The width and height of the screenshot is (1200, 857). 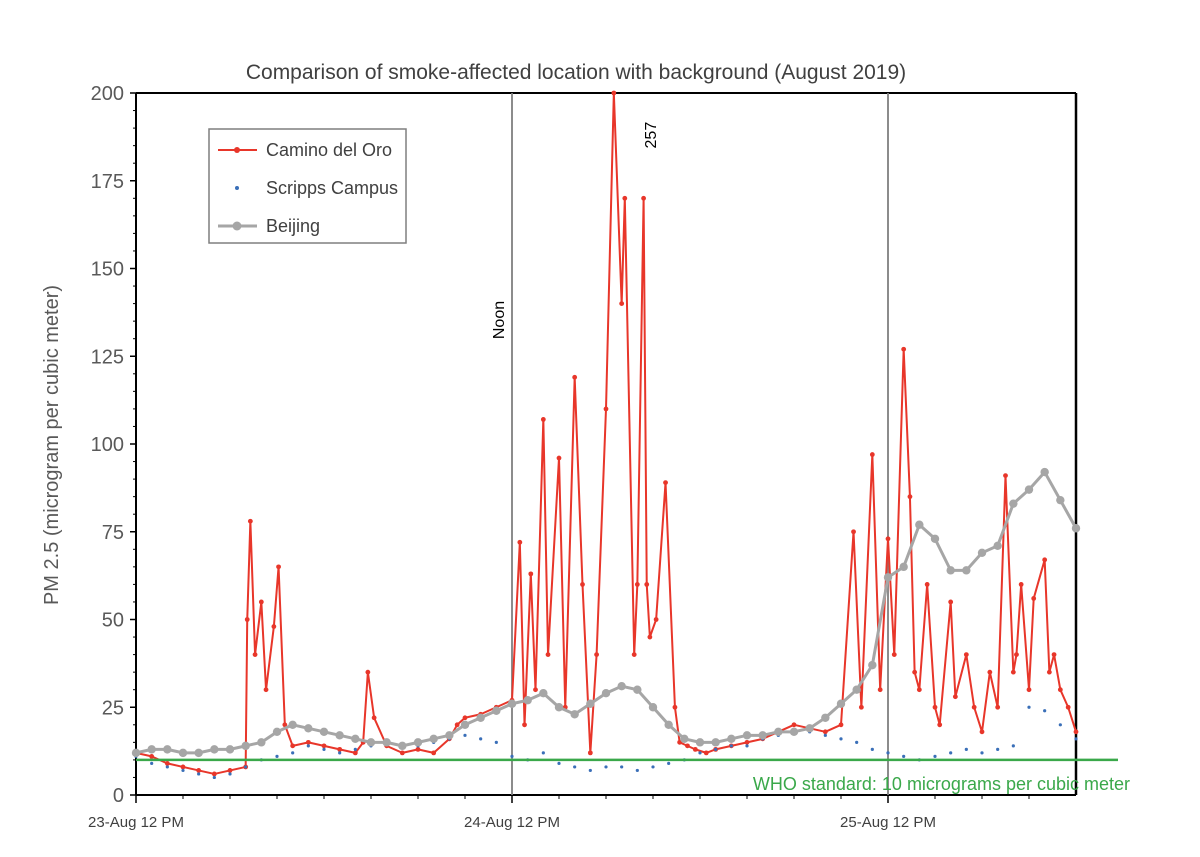 What do you see at coordinates (512, 822) in the screenshot?
I see `x-tick-label: 24-Aug 12 PM` at bounding box center [512, 822].